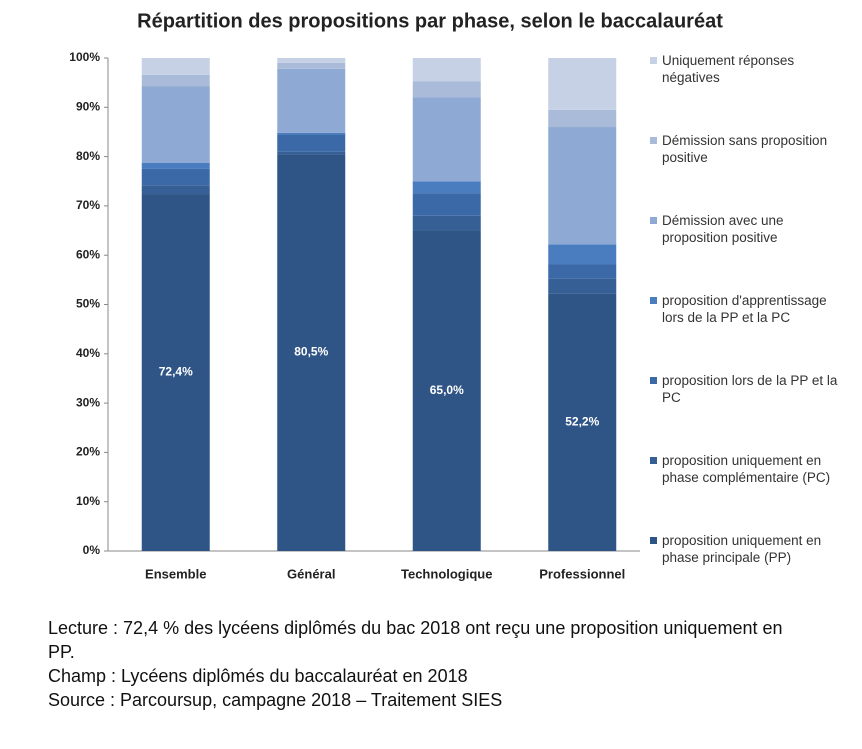  What do you see at coordinates (88, 106) in the screenshot?
I see `y-tick-label: 90%` at bounding box center [88, 106].